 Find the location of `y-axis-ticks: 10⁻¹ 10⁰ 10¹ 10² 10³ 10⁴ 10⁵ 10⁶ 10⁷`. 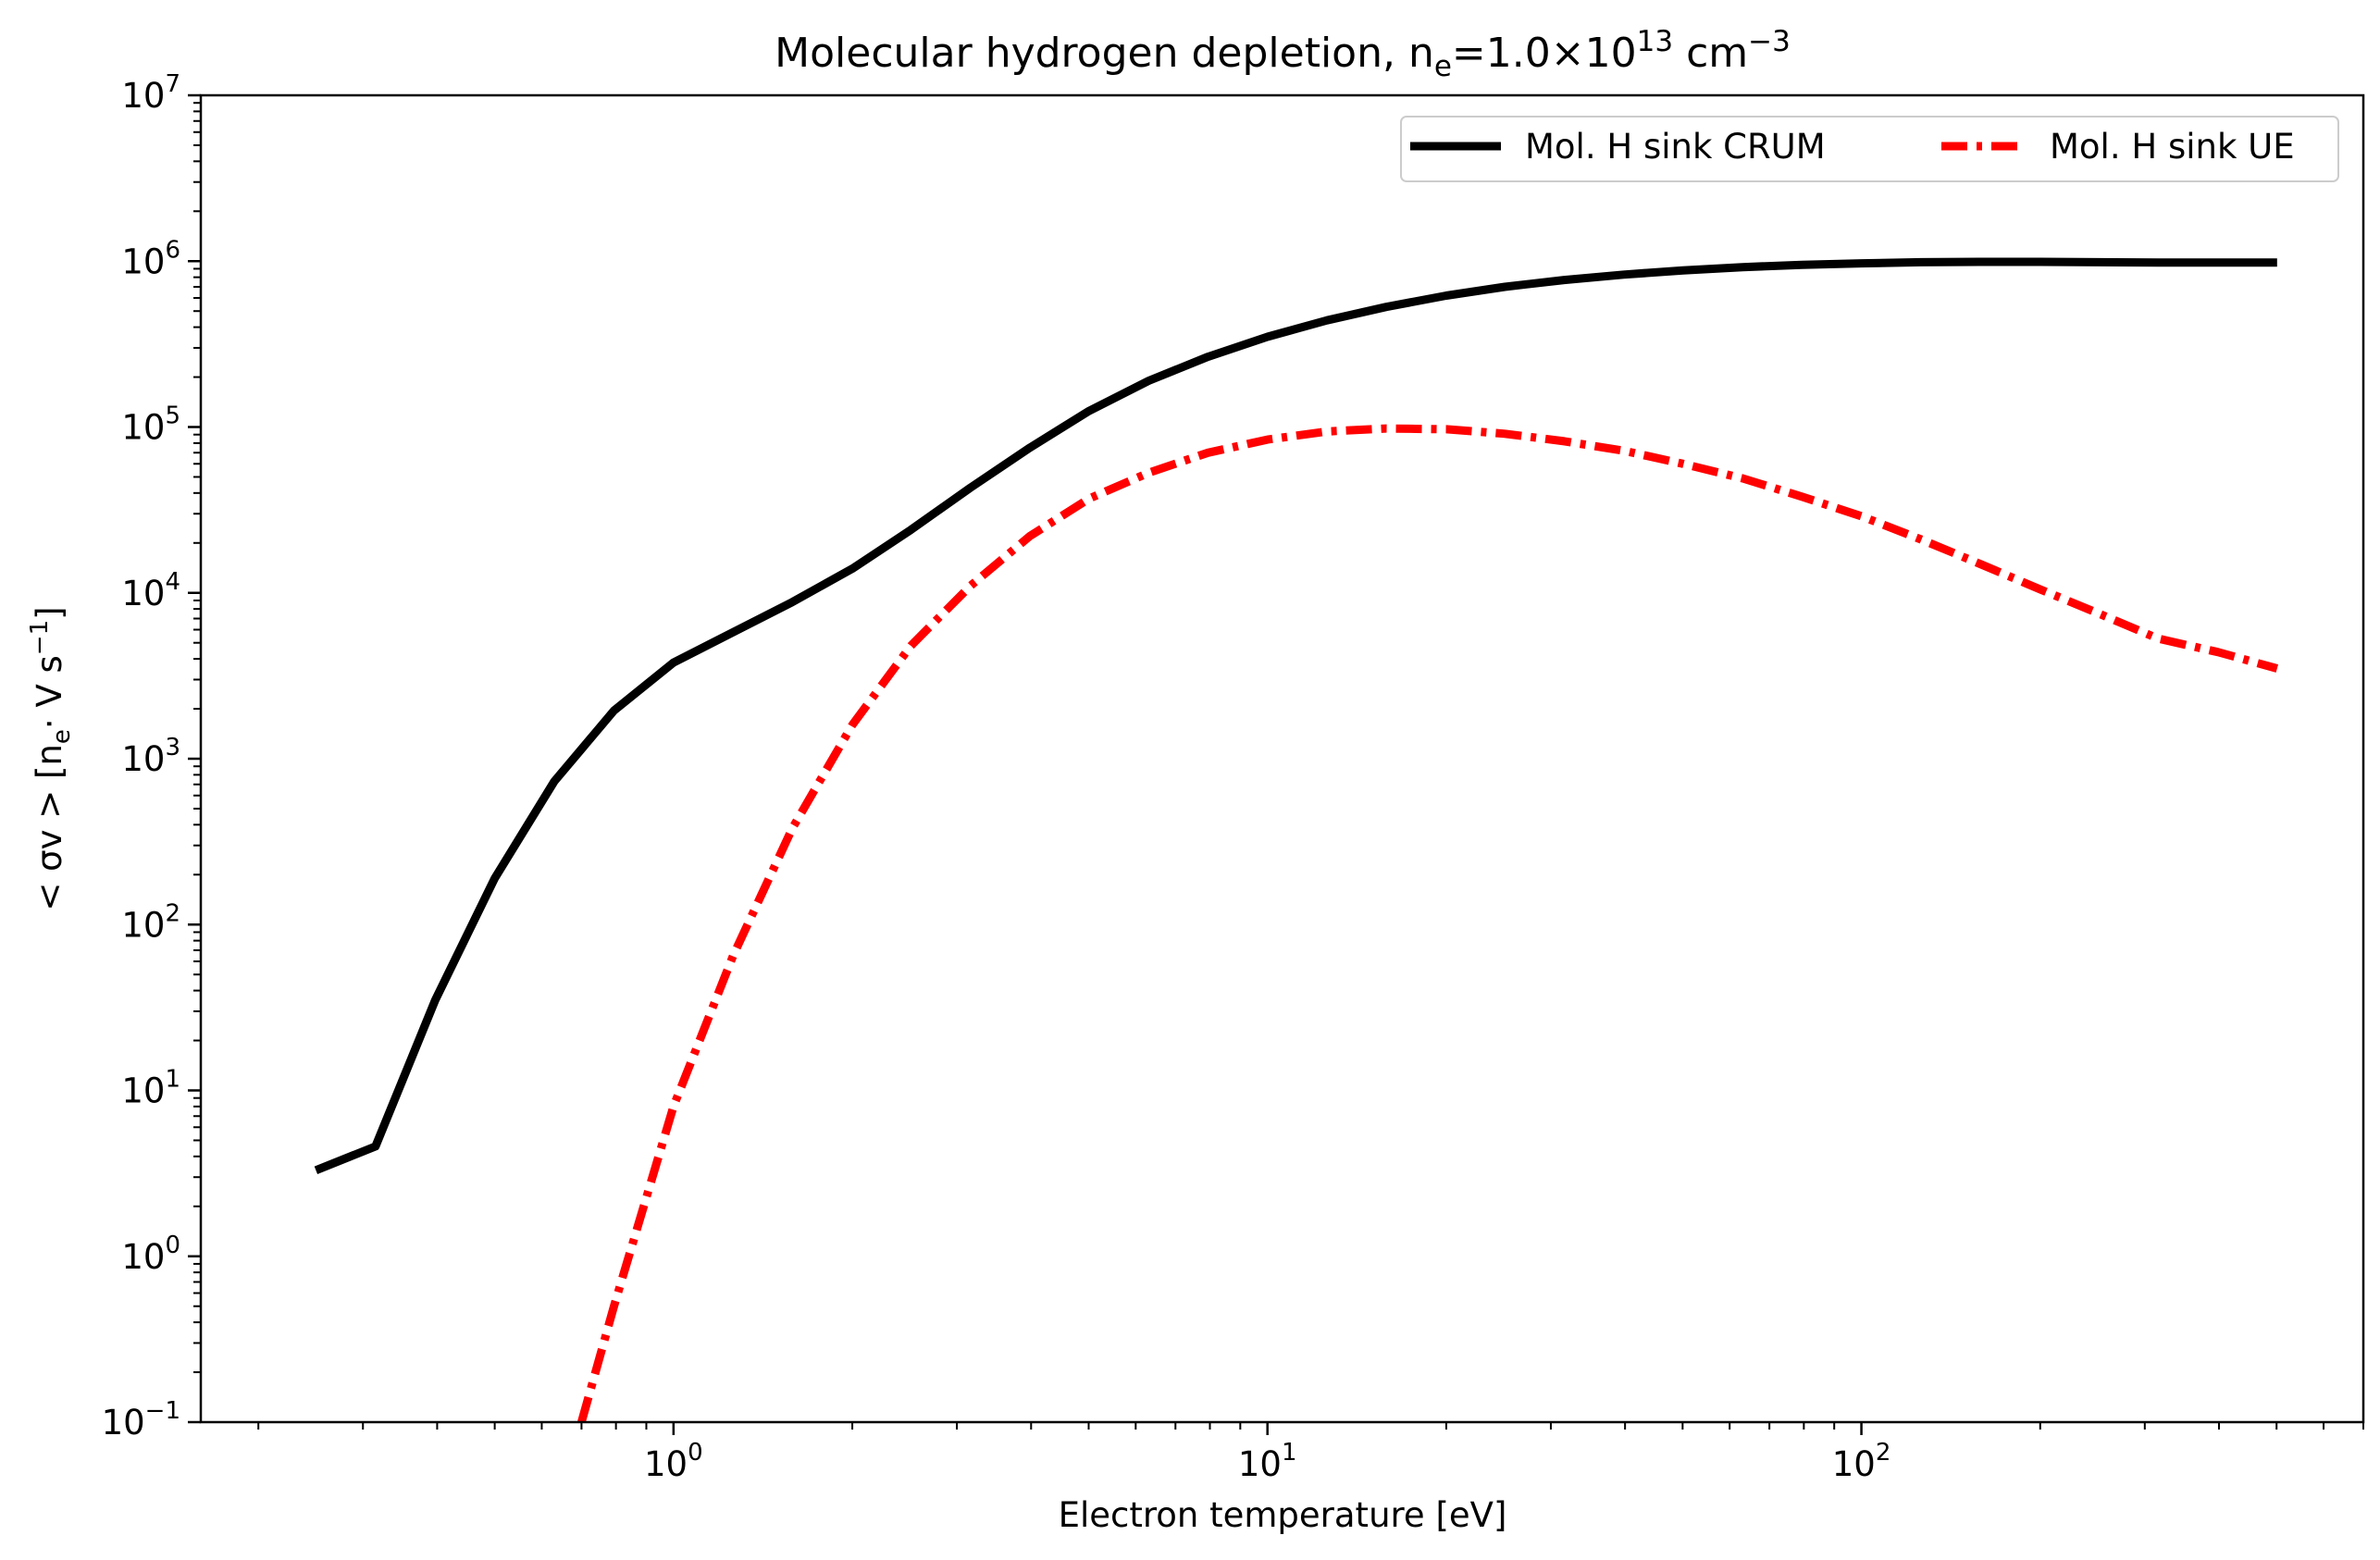

y-axis-ticks: 10⁻¹ 10⁰ 10¹ 10² 10³ 10⁴ 10⁵ 10⁶ 10⁷ is located at coordinates (151, 756).